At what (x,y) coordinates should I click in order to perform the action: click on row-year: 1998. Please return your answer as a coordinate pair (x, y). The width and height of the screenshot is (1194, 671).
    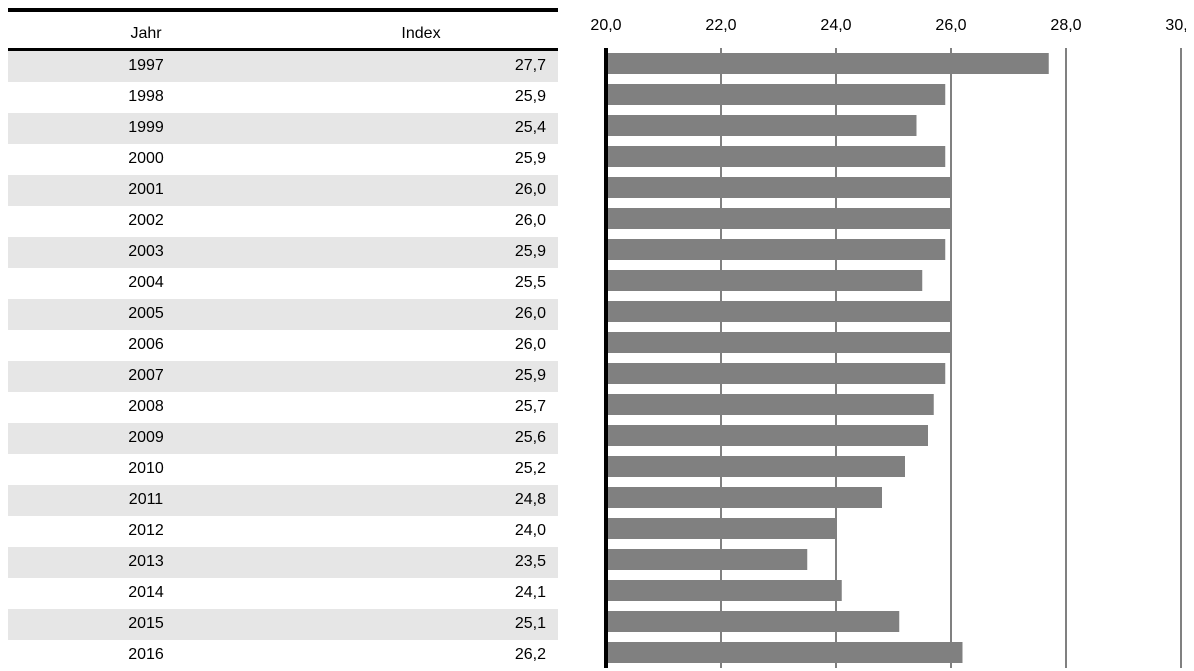
    Looking at the image, I should click on (146, 96).